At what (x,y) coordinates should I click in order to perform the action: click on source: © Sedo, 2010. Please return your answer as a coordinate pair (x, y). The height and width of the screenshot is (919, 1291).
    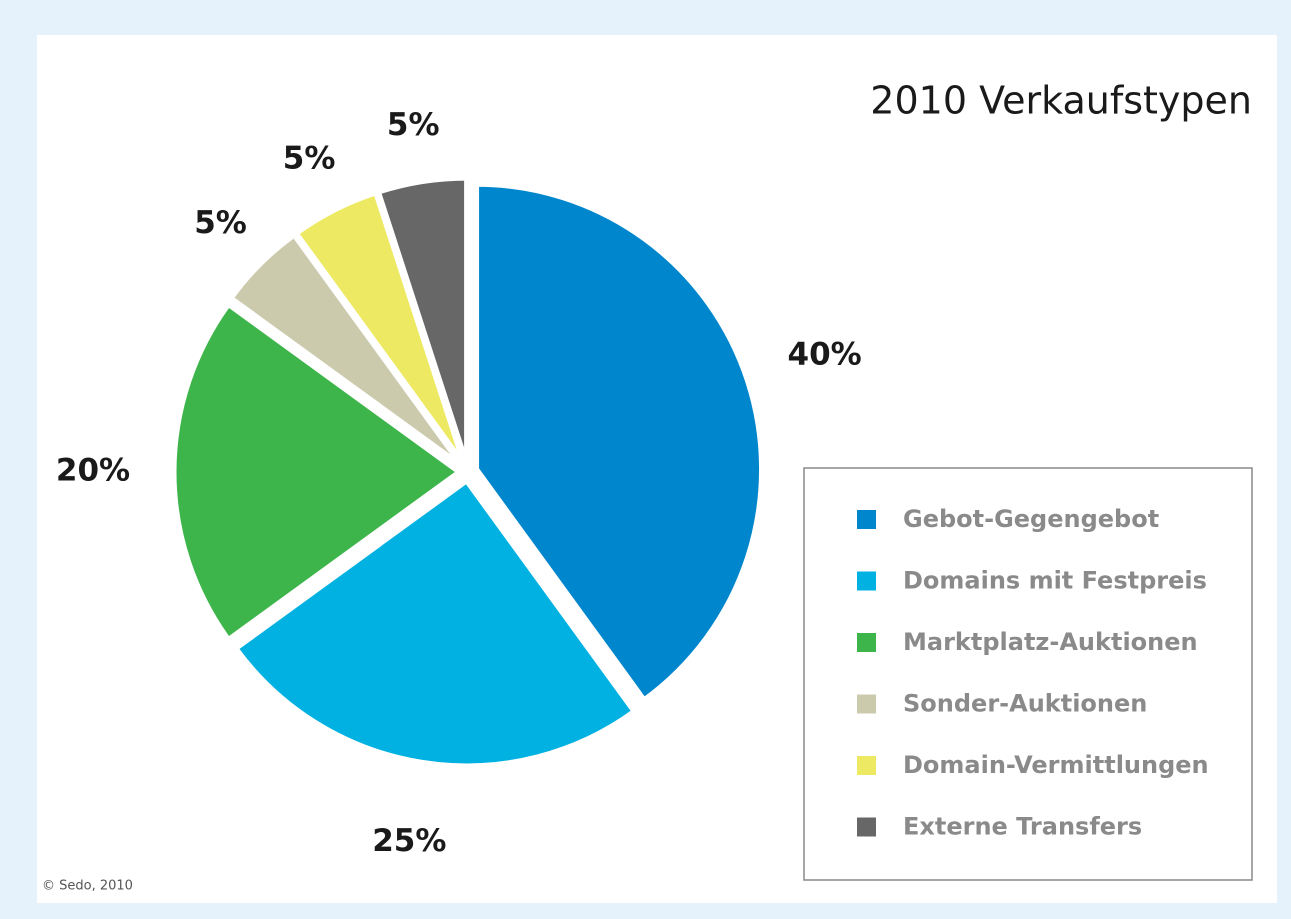
    Looking at the image, I should click on (87, 886).